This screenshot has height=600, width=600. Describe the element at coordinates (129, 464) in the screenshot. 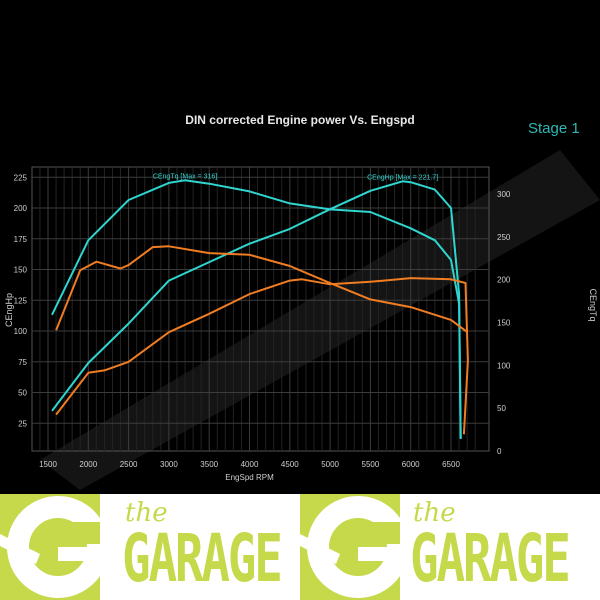

I see `x-tick-label: 2500` at that location.